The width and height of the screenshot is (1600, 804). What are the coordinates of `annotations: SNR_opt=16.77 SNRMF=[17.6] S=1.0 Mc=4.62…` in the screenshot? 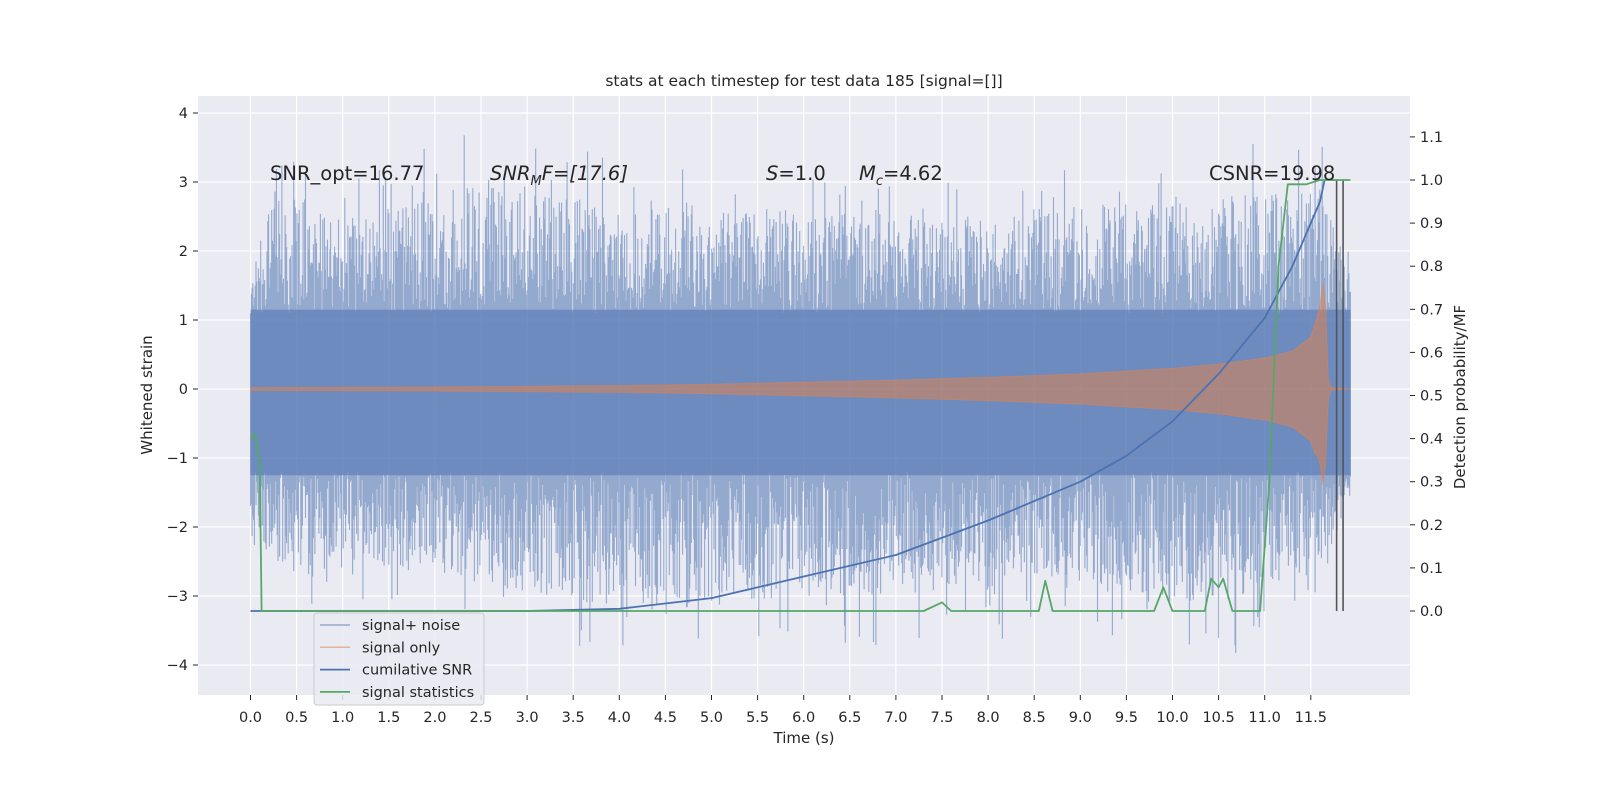 It's located at (802, 175).